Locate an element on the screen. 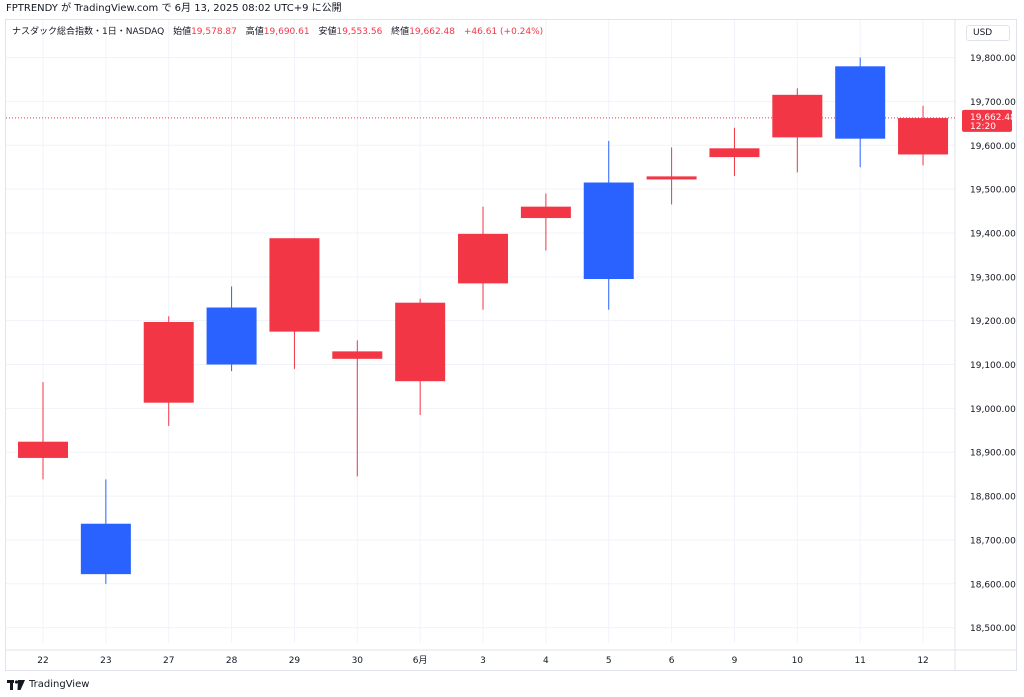 Image resolution: width=1024 pixels, height=697 pixels. x-tick-label: 11 is located at coordinates (859, 661).